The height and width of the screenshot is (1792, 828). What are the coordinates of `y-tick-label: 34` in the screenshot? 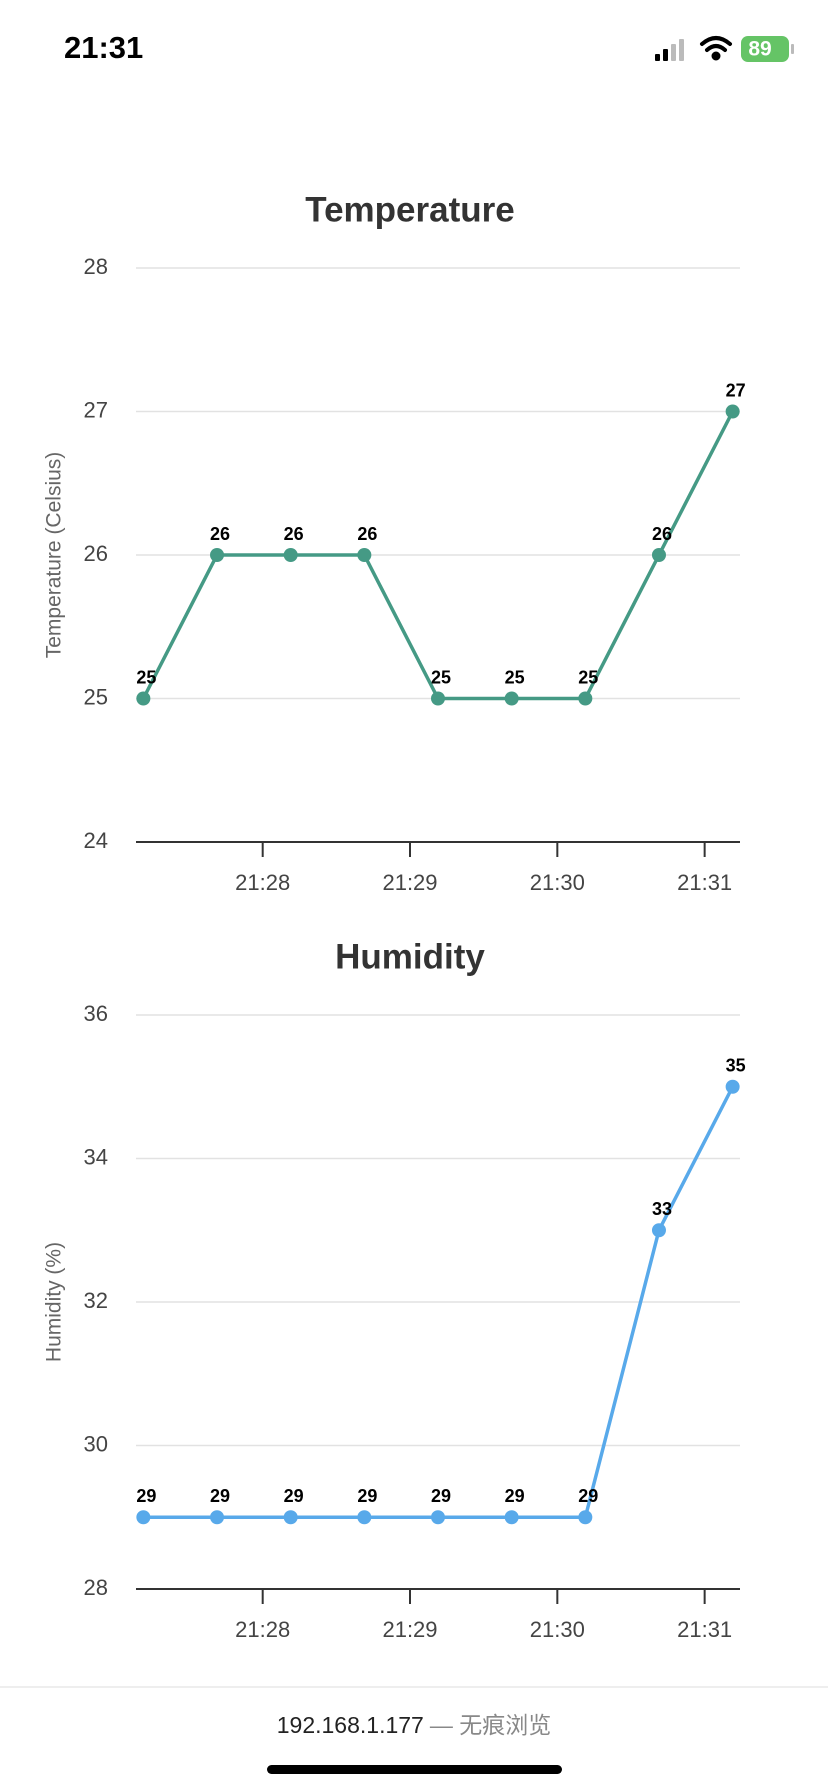 It's located at (96, 1156).